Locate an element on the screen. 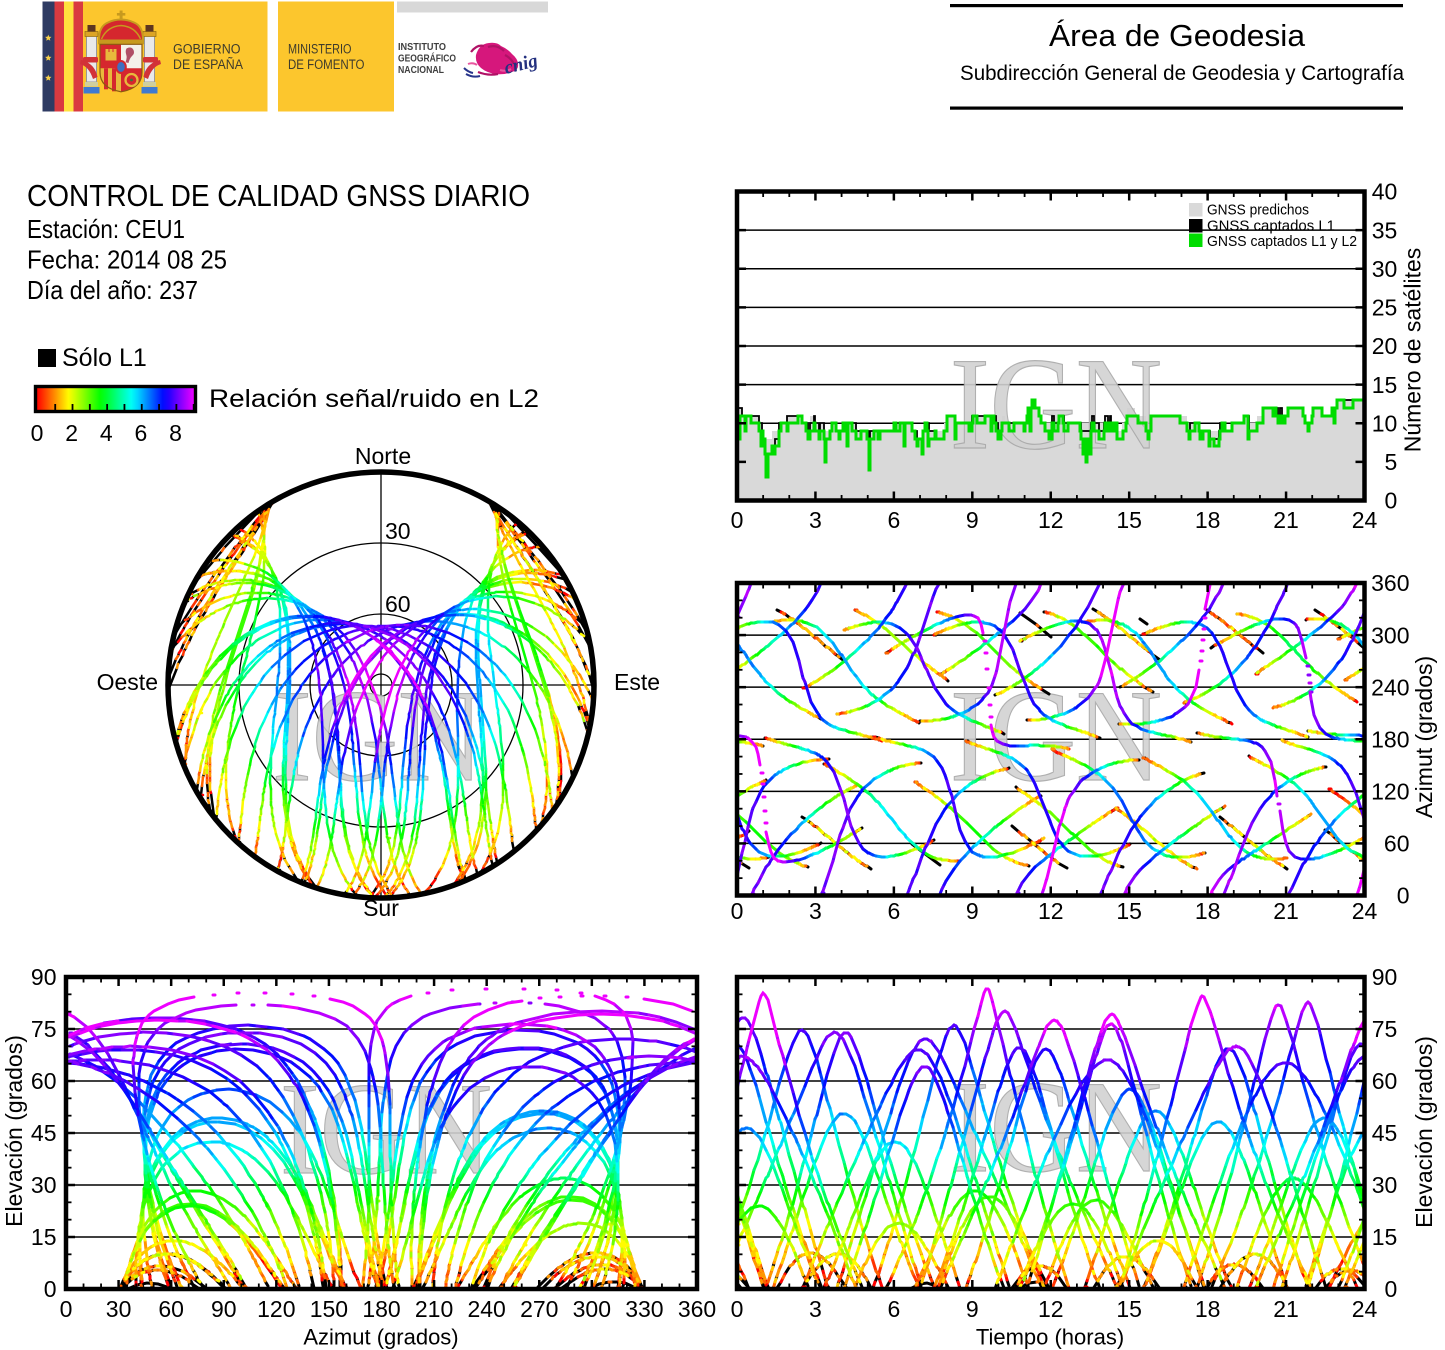 The width and height of the screenshot is (1445, 1350). svg-text: 25 is located at coordinates (1385, 308).